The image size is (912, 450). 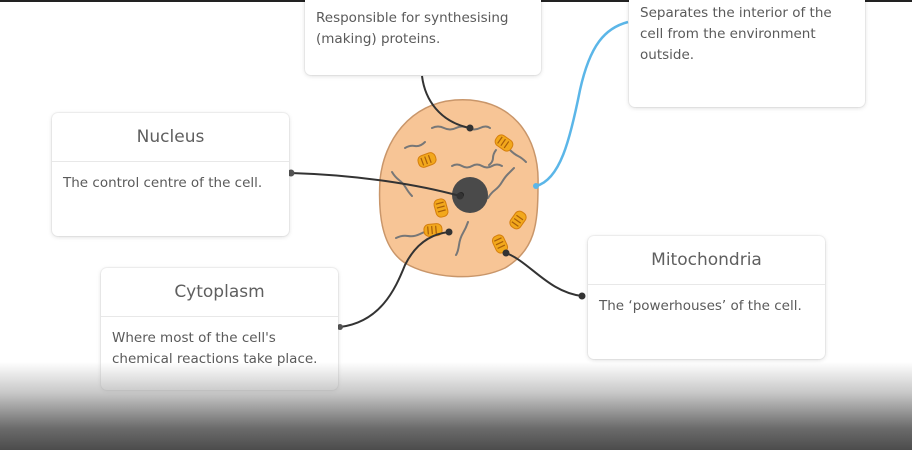 What do you see at coordinates (394, 279) in the screenshot?
I see `cytoplasm-pointer` at bounding box center [394, 279].